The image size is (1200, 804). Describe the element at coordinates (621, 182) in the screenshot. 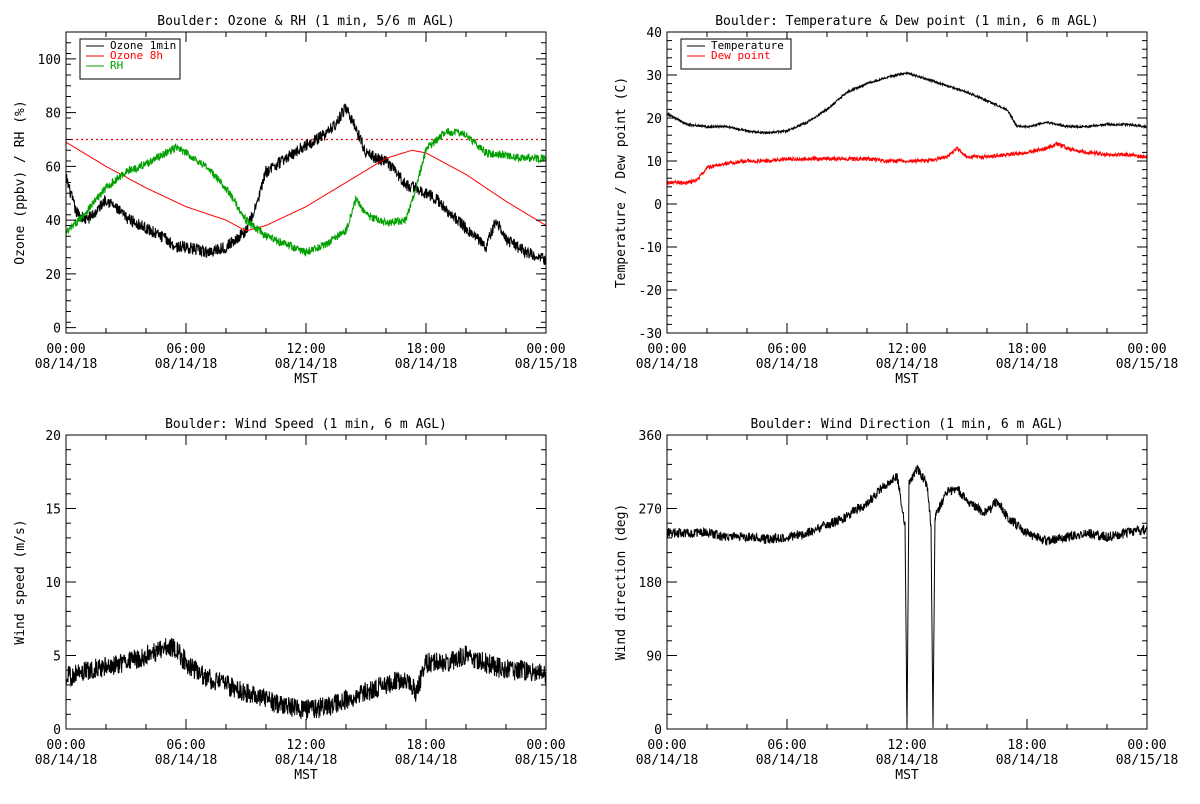

I see `y-axis-label: Temperature / Dew point (C)` at that location.